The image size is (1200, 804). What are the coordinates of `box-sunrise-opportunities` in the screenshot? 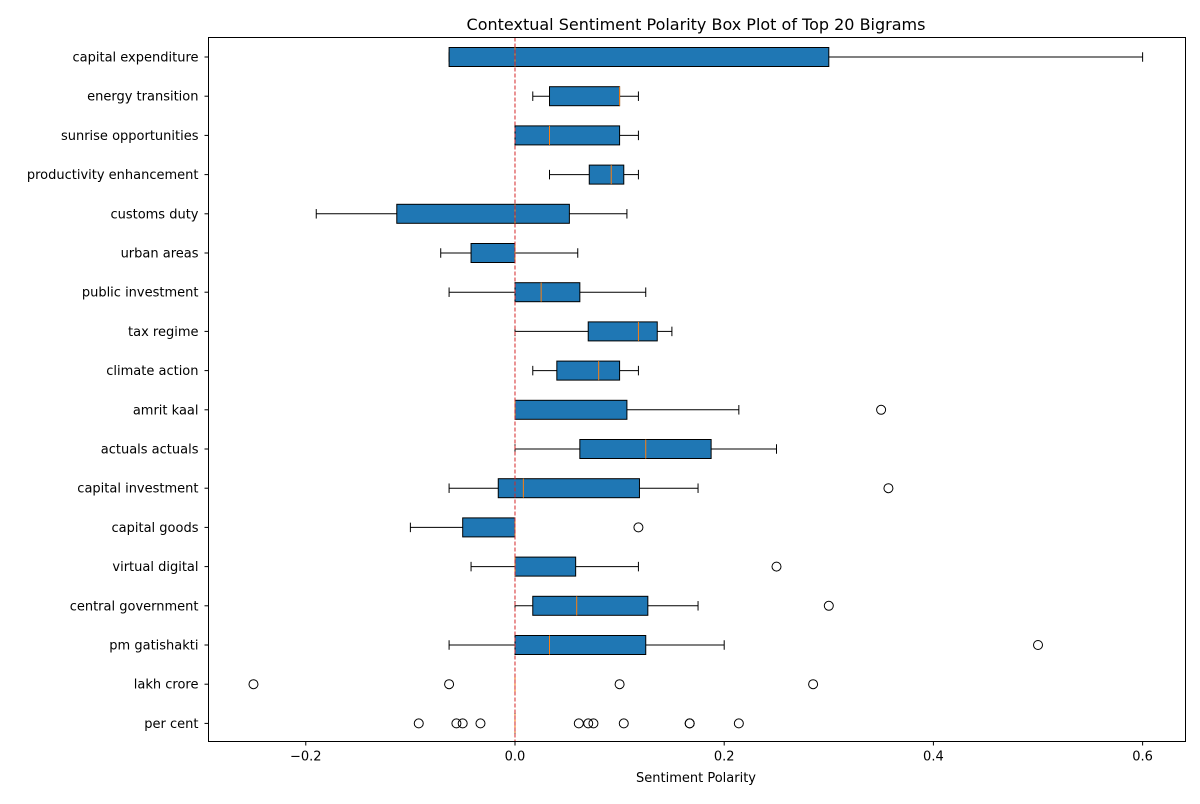 It's located at (576, 135).